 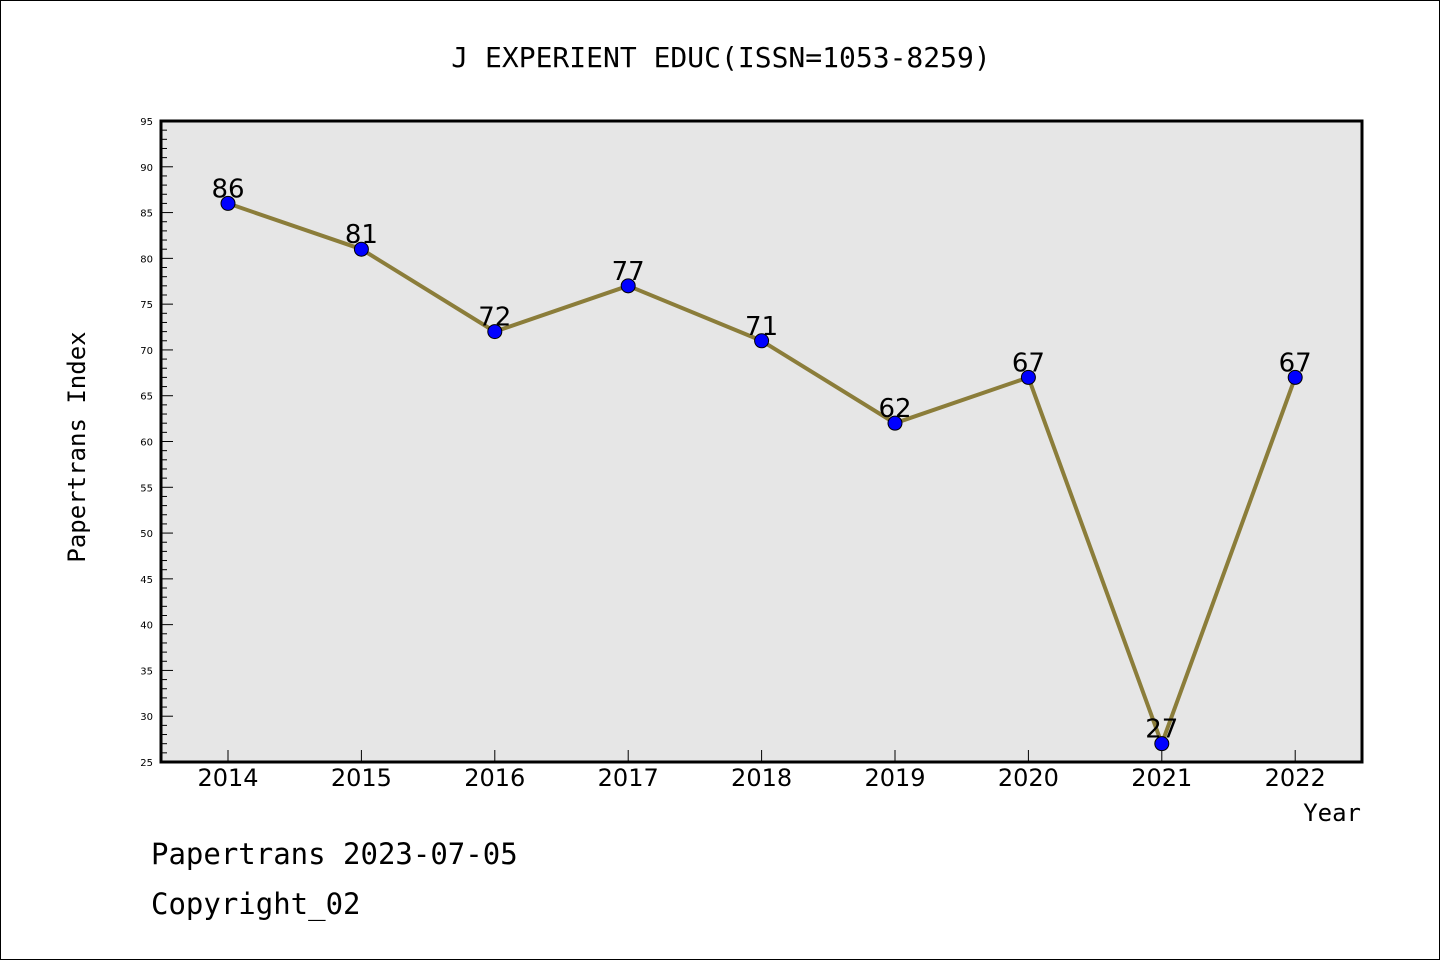 I want to click on data-label: 86, so click(x=227, y=189).